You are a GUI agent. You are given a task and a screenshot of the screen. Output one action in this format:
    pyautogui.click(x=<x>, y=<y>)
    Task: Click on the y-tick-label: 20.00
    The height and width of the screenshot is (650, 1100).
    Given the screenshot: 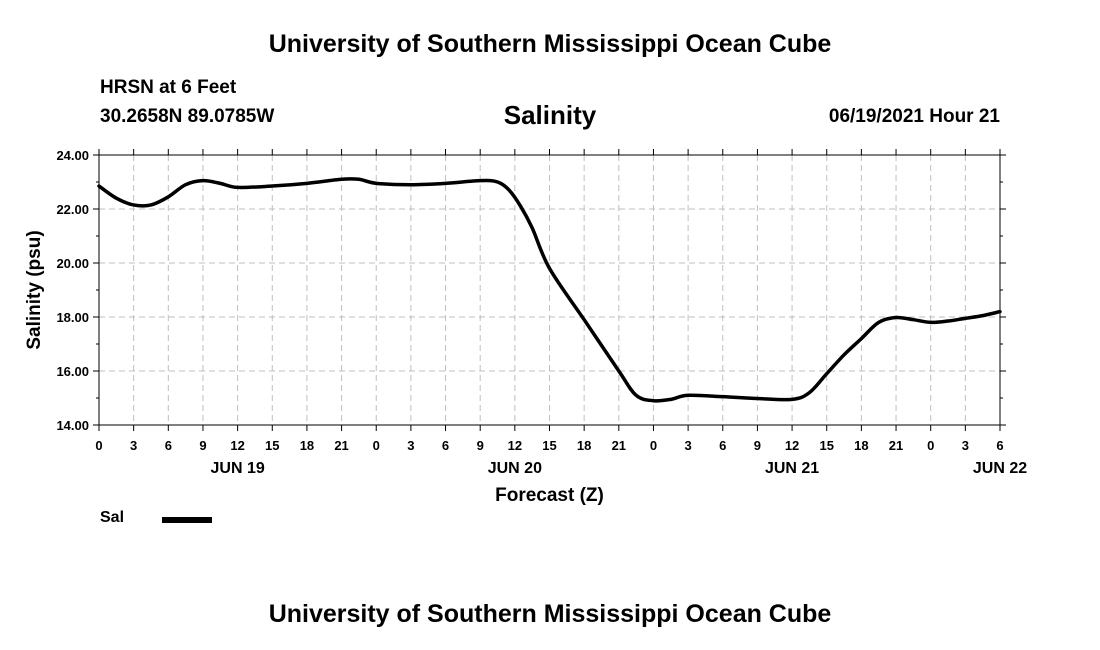 What is the action you would take?
    pyautogui.click(x=72, y=263)
    